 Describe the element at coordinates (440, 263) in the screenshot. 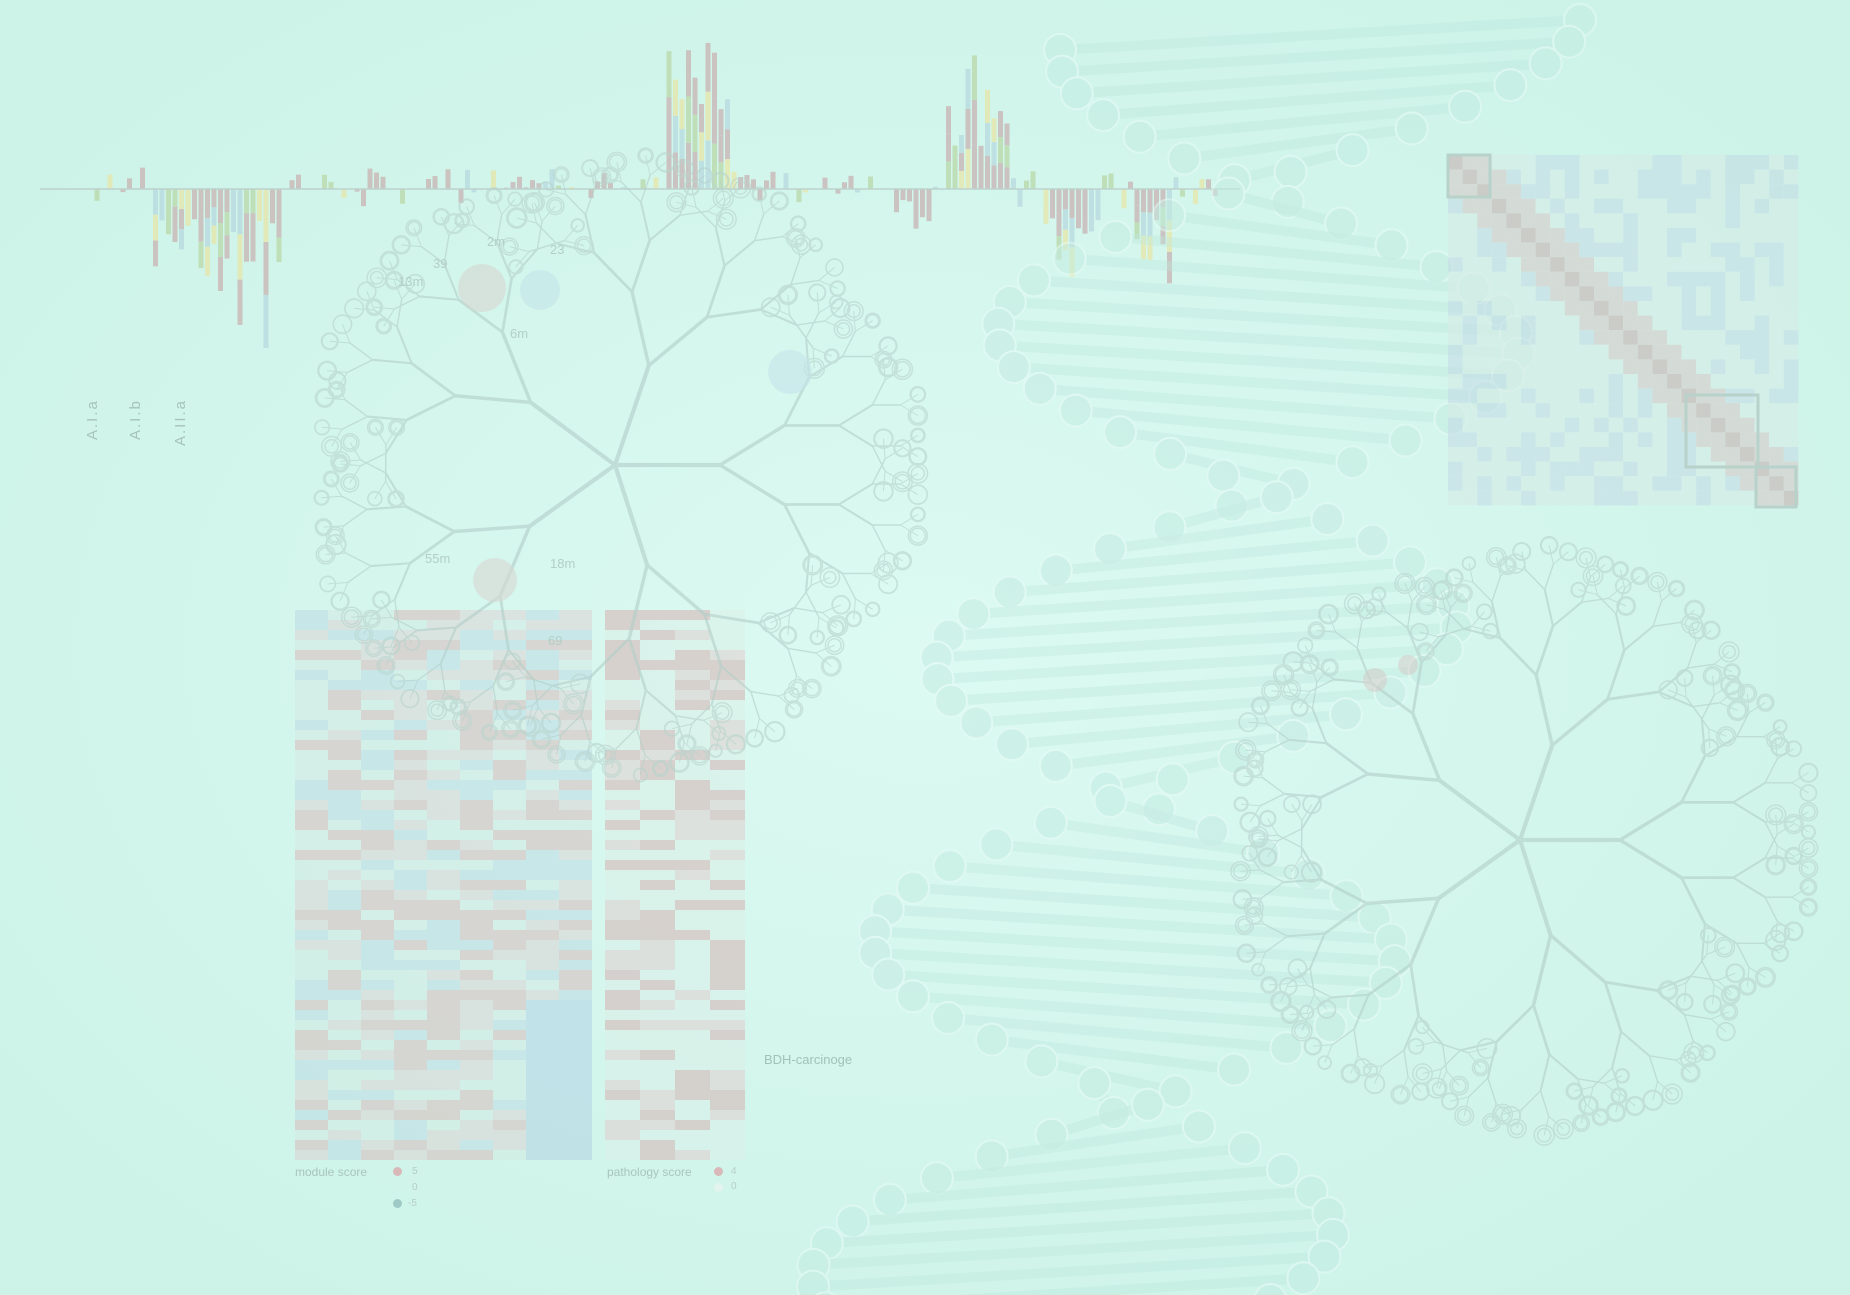

I see `tree-label: 39` at that location.